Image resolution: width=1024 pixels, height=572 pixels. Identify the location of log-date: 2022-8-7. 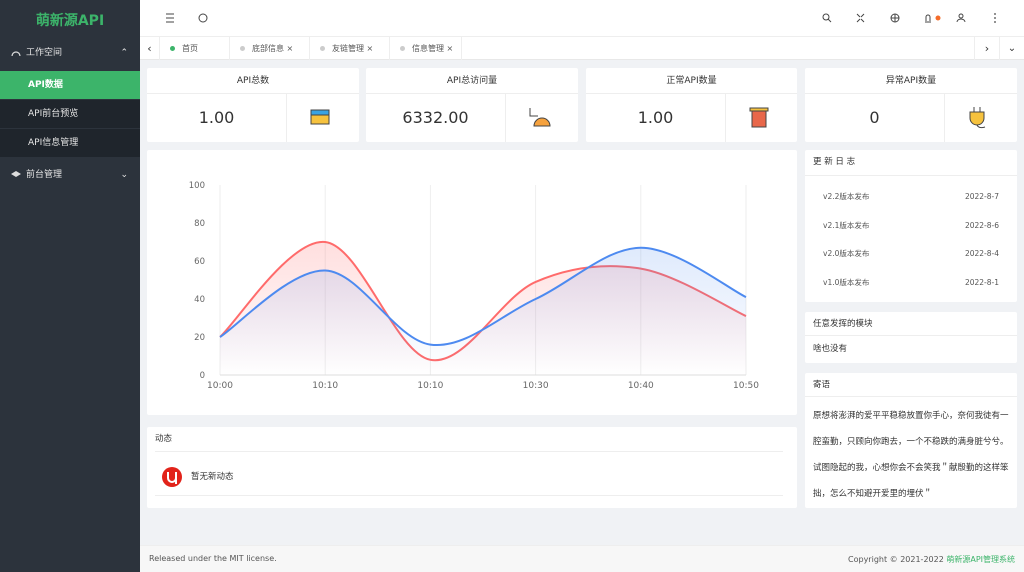
(981, 196).